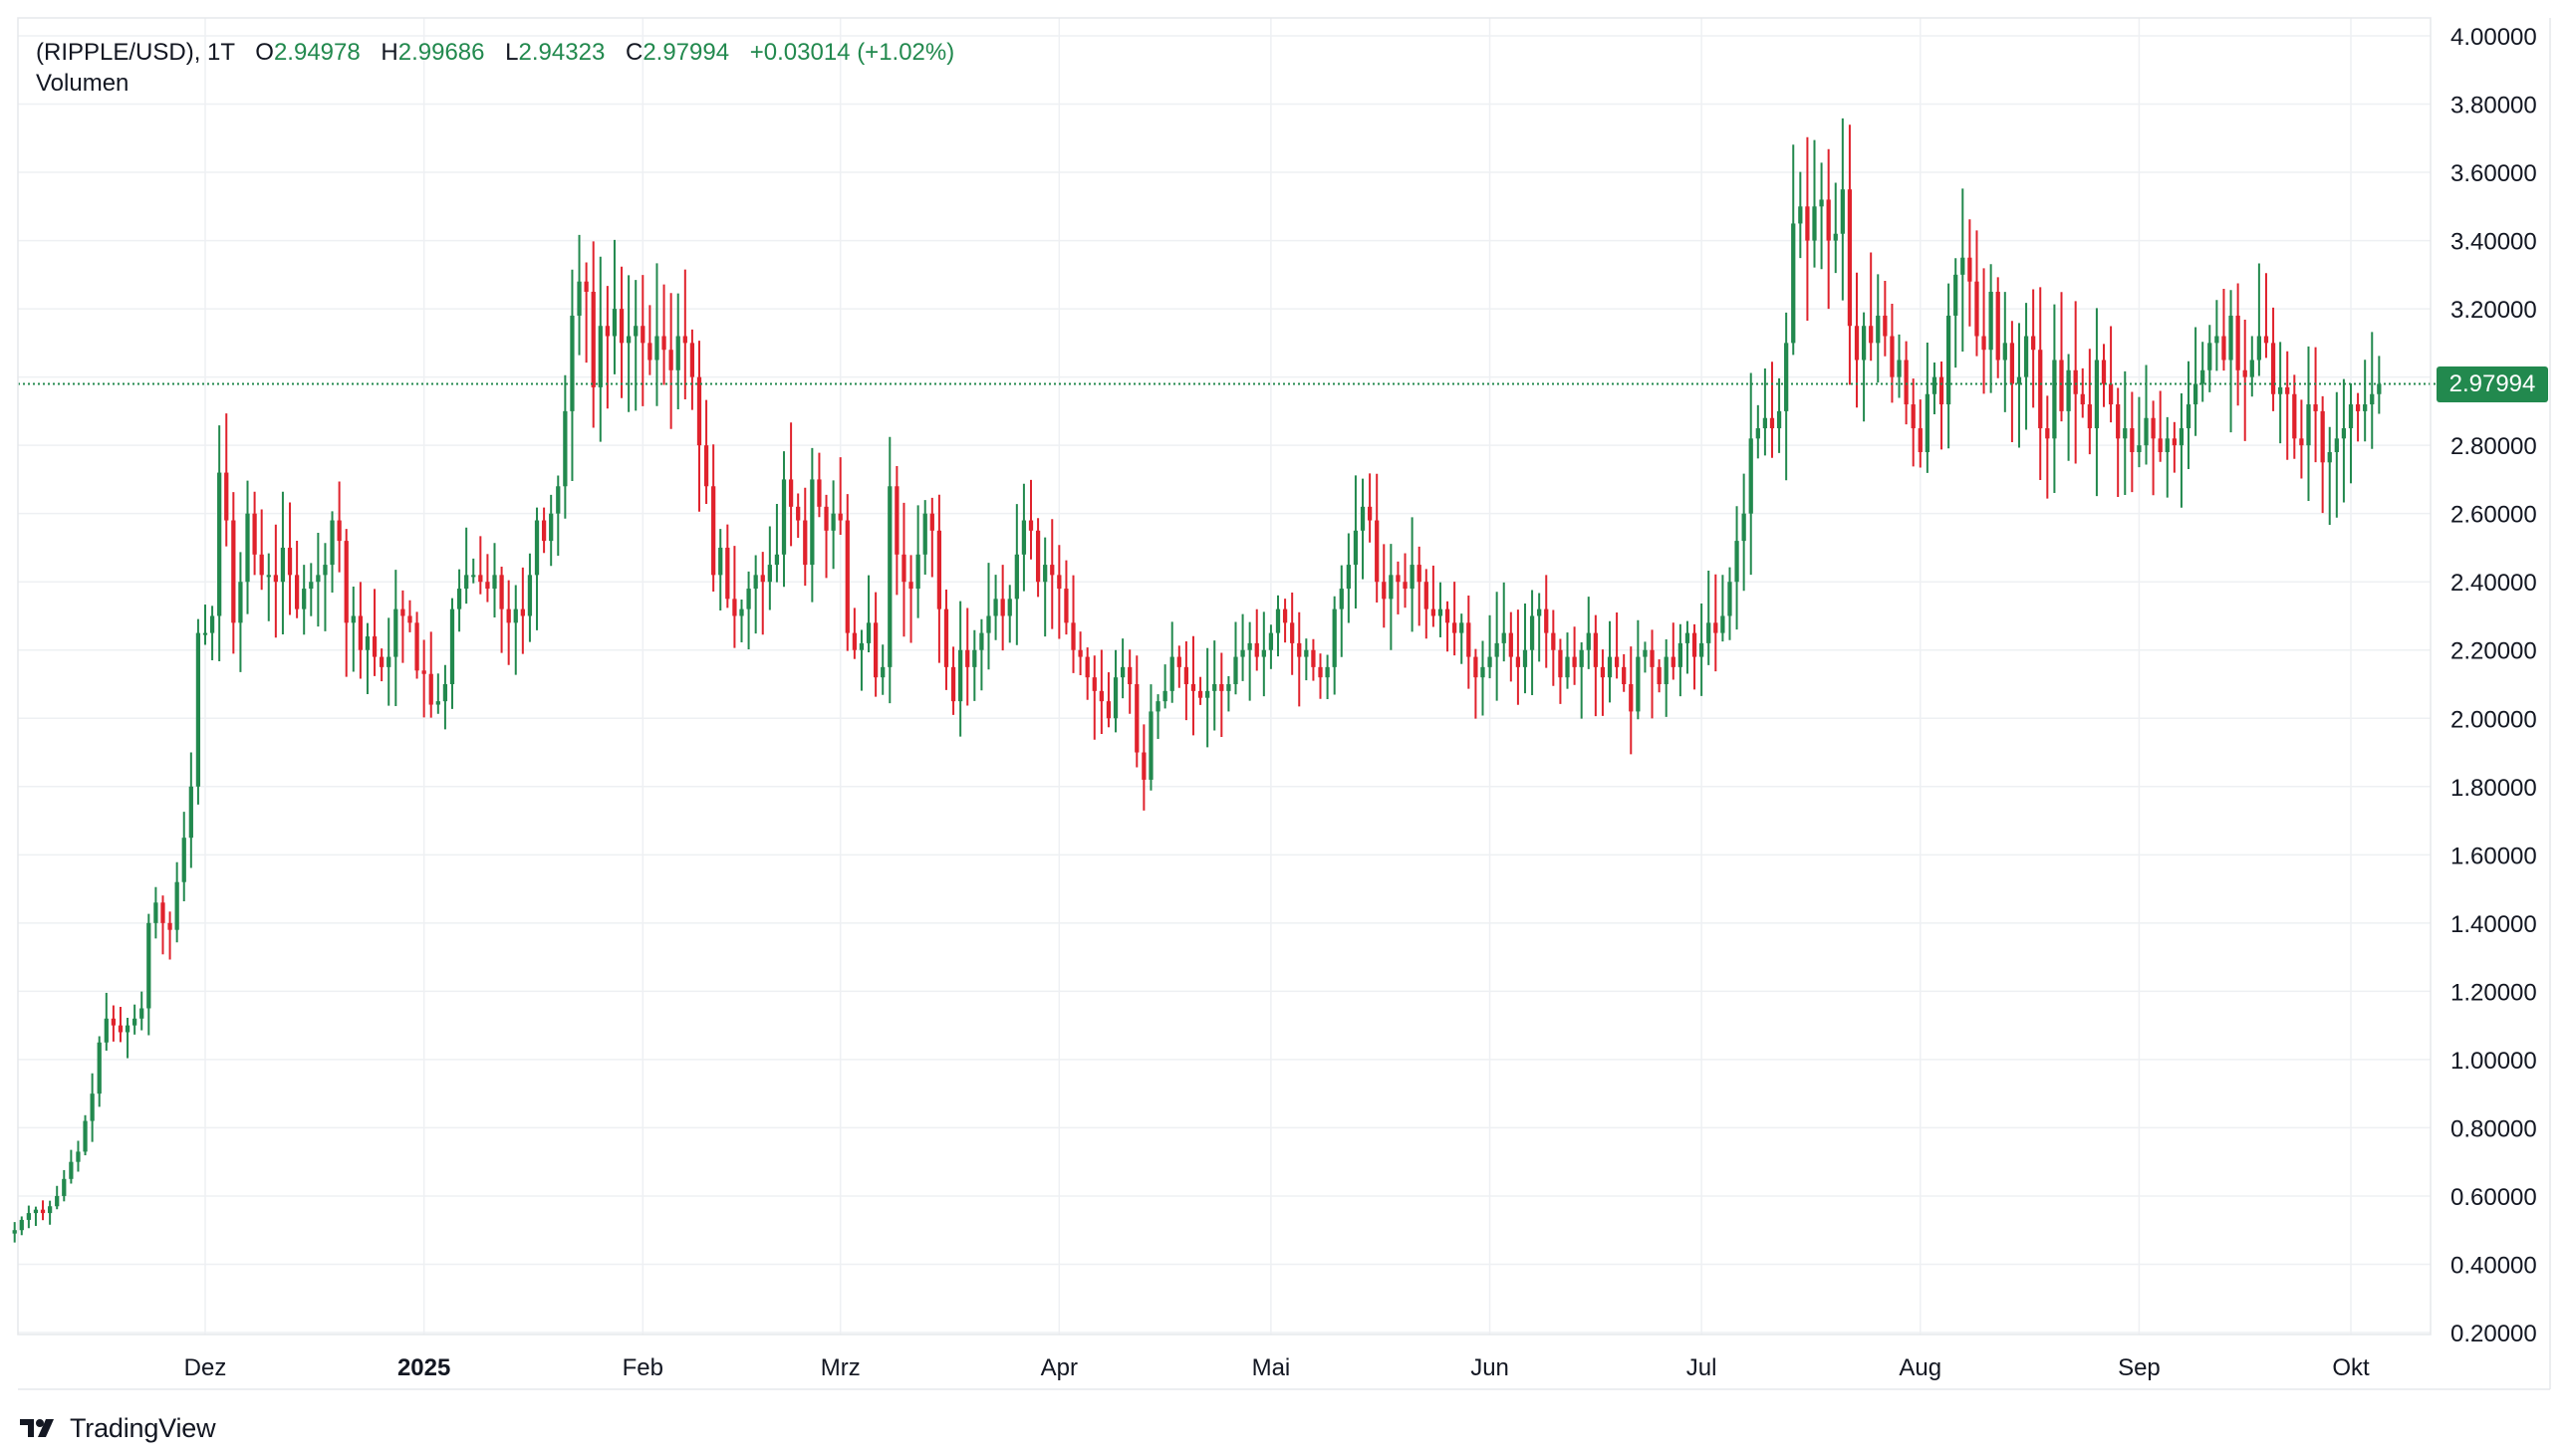 Image resolution: width=2572 pixels, height=1456 pixels. What do you see at coordinates (2493, 446) in the screenshot?
I see `y-tick-label: 2.80000` at bounding box center [2493, 446].